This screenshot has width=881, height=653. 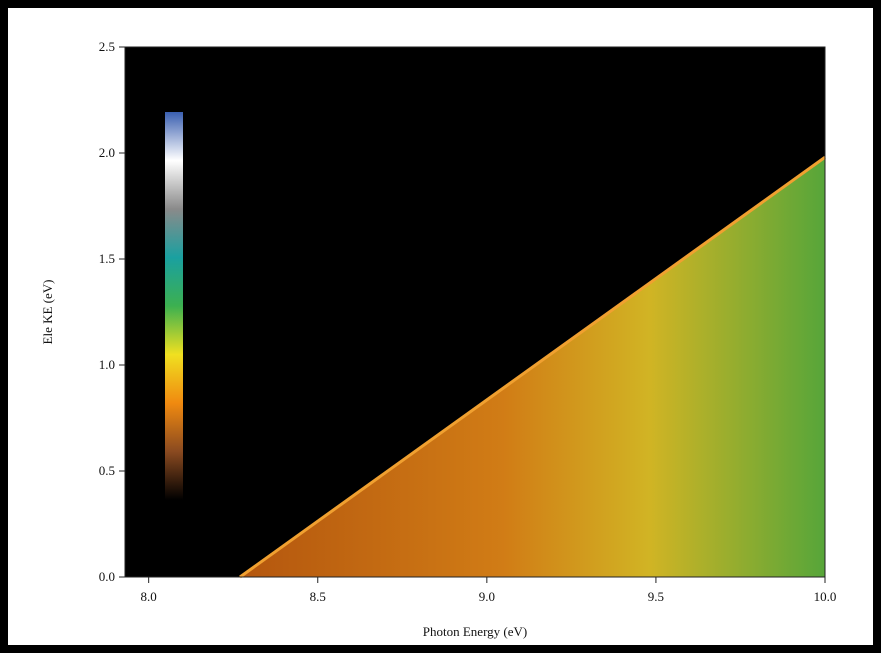 I want to click on colorbar, so click(x=174, y=306).